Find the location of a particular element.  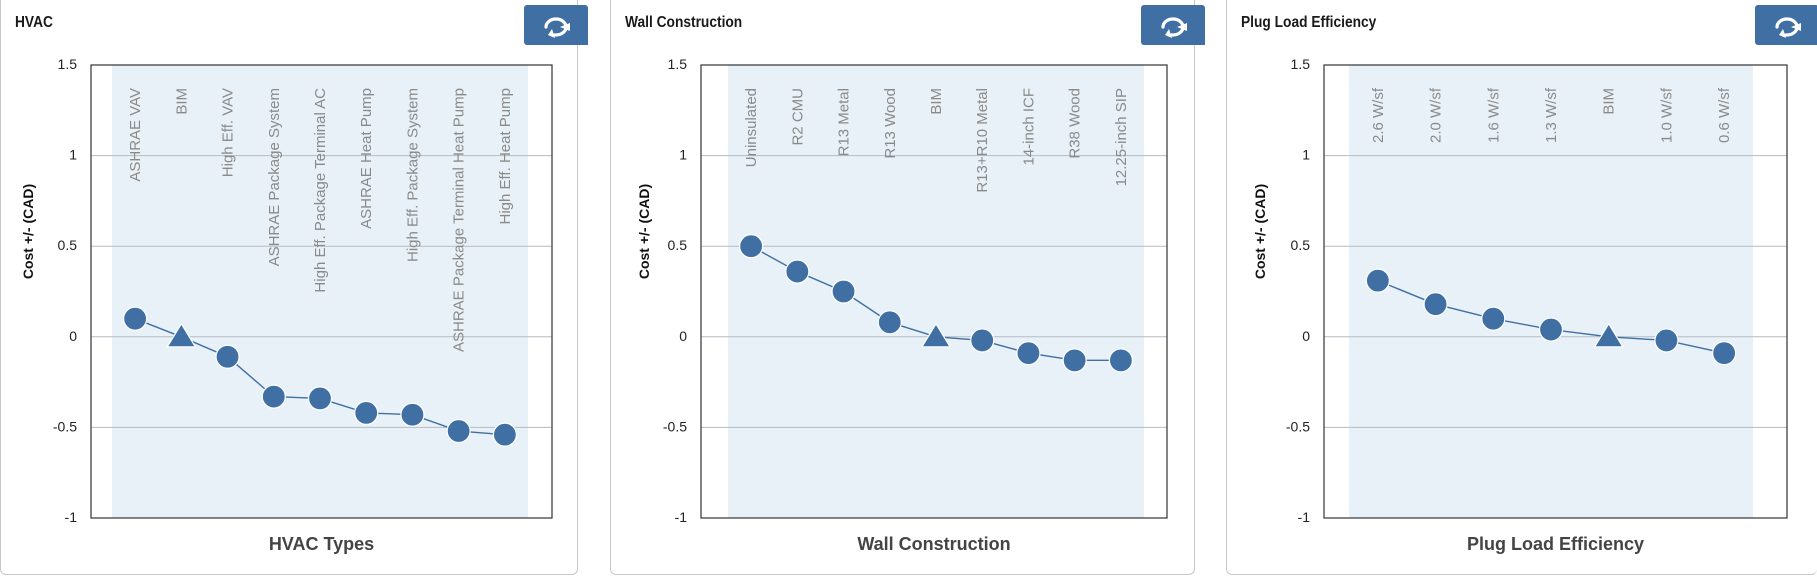

category-label: 0.6 W/sf is located at coordinates (1724, 115).